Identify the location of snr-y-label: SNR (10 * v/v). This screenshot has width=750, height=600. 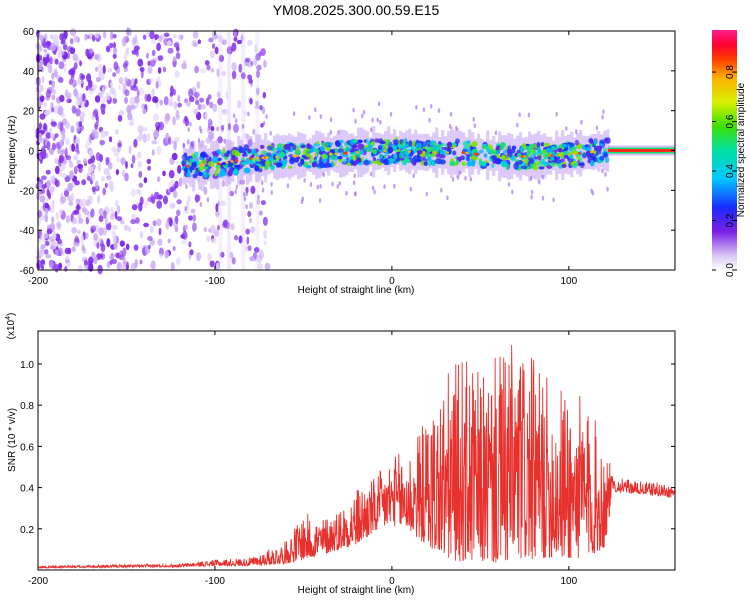
(12, 440).